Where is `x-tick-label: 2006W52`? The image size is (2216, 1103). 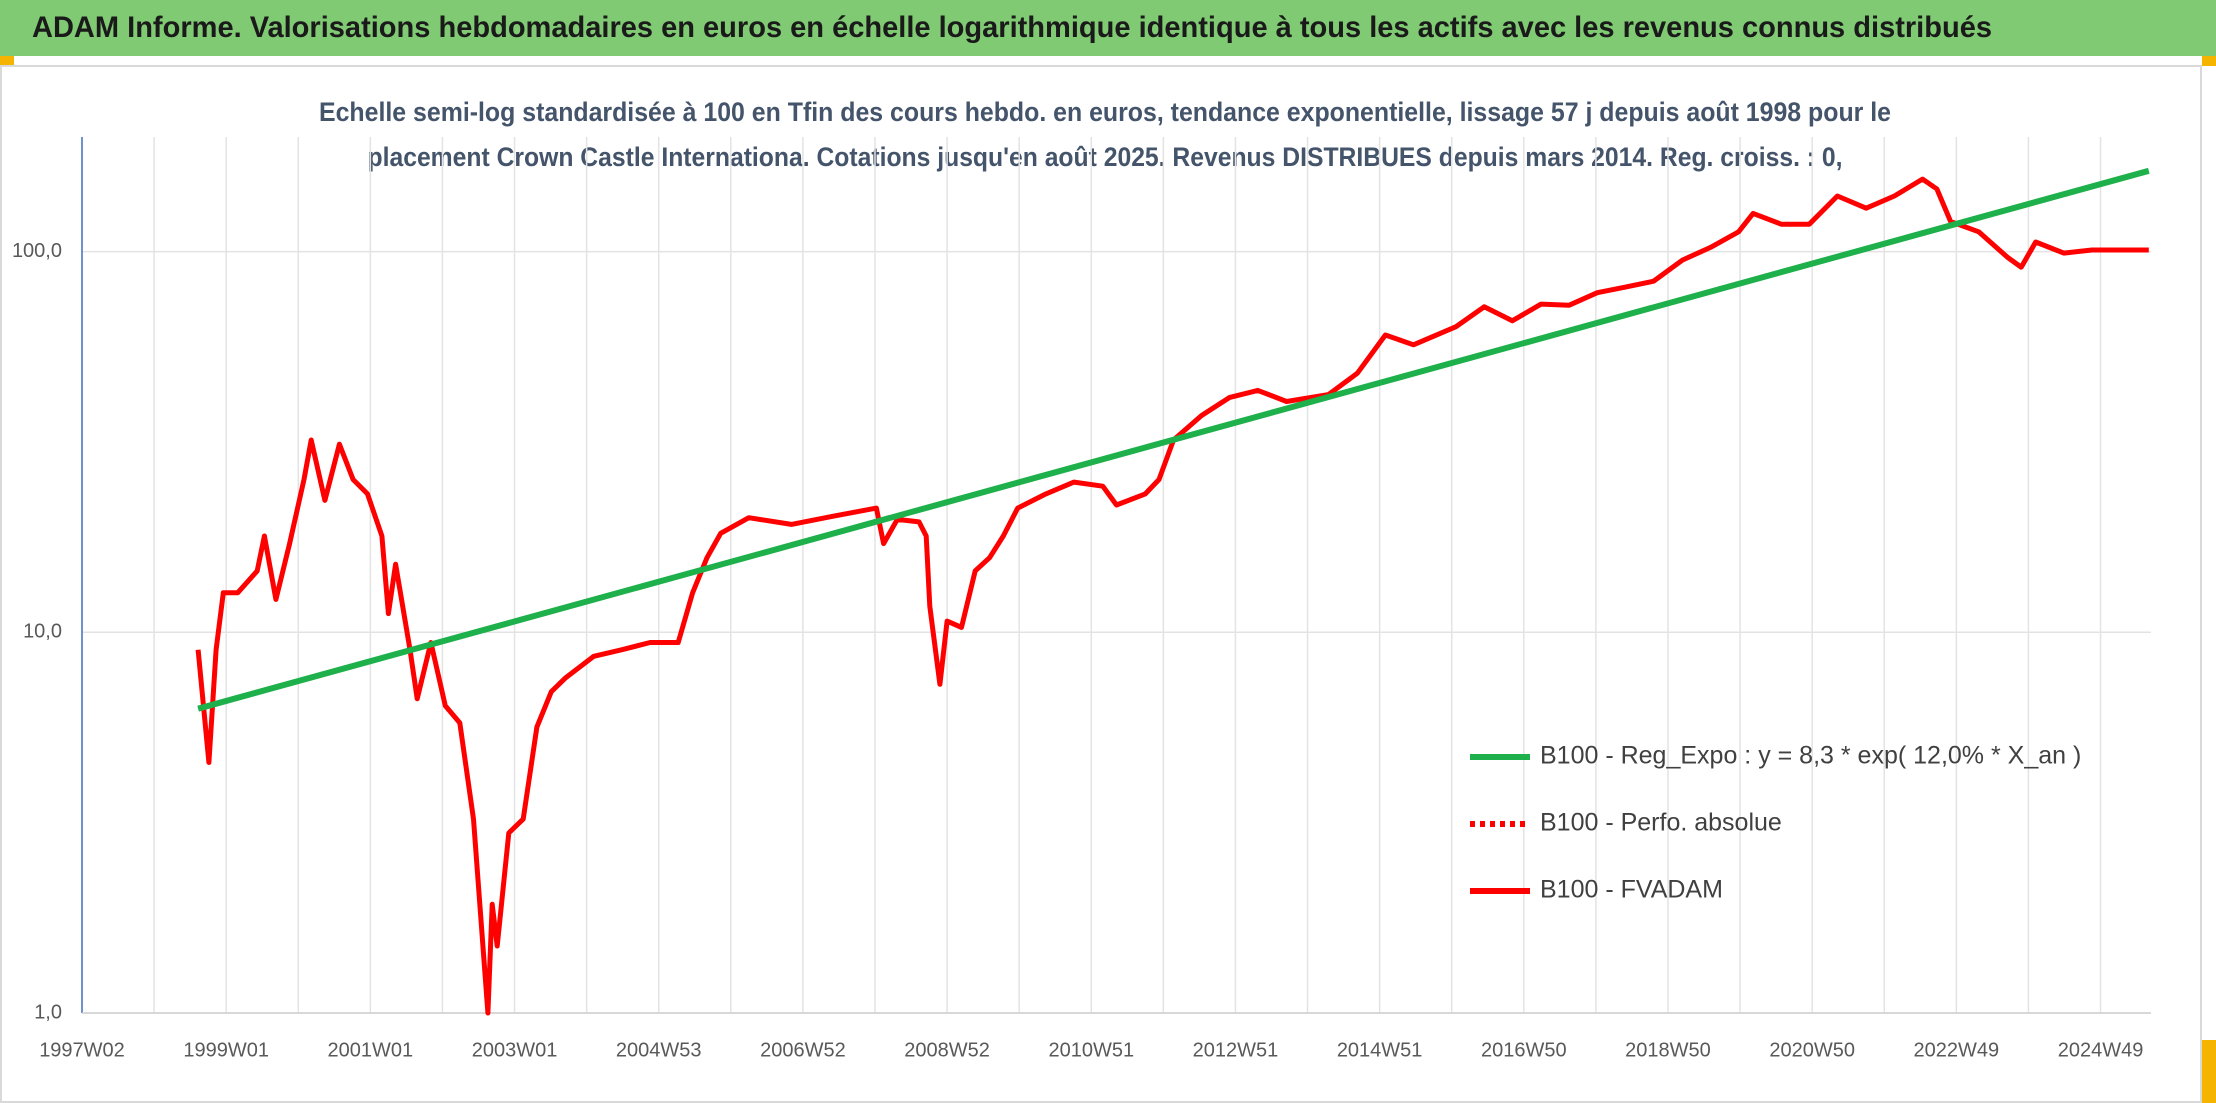
x-tick-label: 2006W52 is located at coordinates (803, 1050).